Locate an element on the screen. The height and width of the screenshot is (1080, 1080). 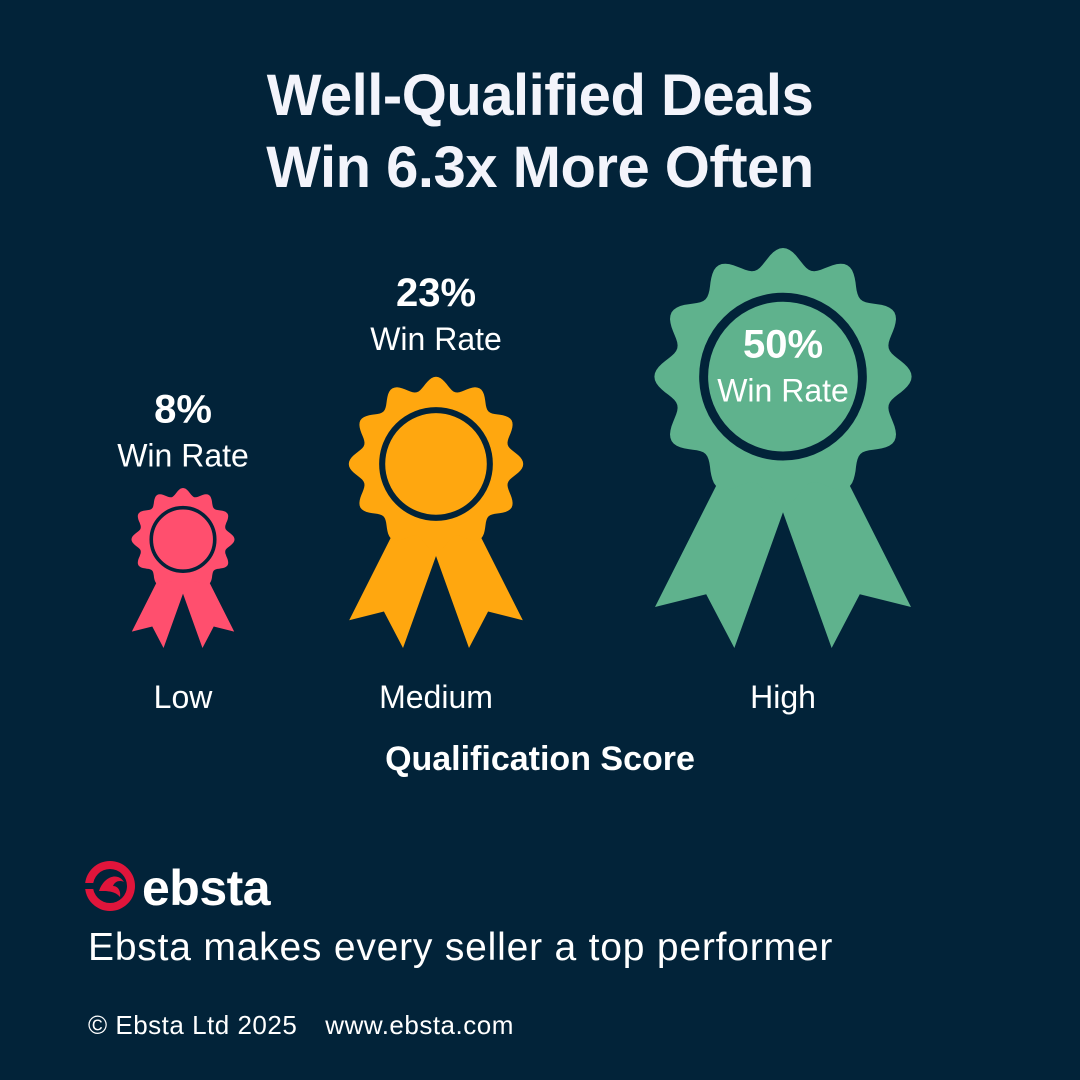
value-label: 8% is located at coordinates (183, 410).